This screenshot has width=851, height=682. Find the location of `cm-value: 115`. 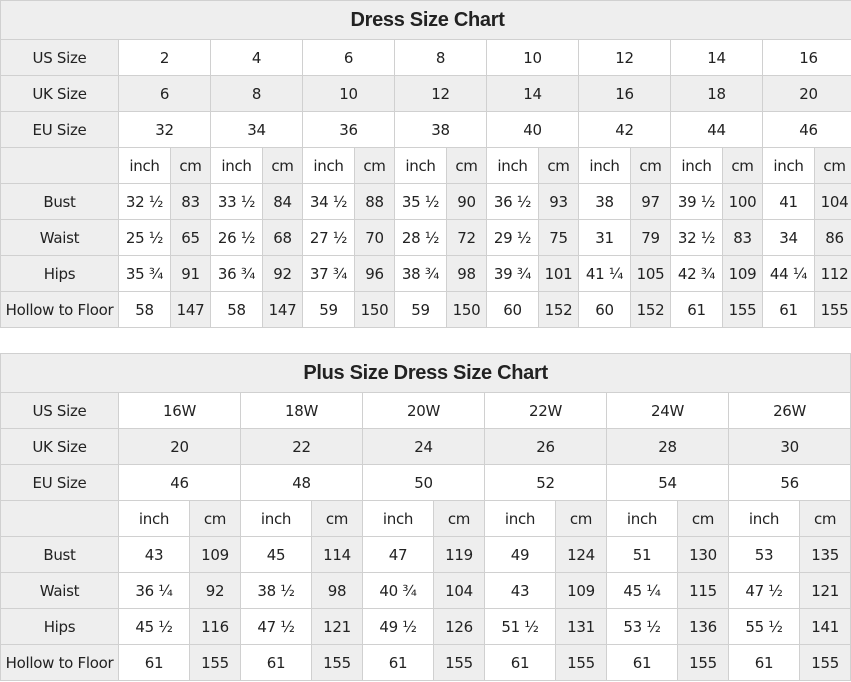

cm-value: 115 is located at coordinates (703, 590).